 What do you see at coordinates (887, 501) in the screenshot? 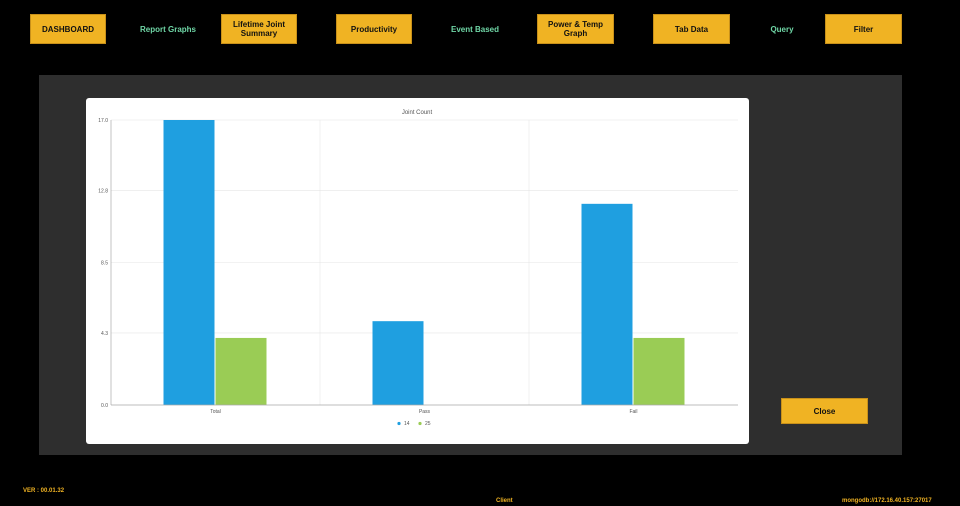
I see `connection-label: mongodb://172.16.40.157:27017` at bounding box center [887, 501].